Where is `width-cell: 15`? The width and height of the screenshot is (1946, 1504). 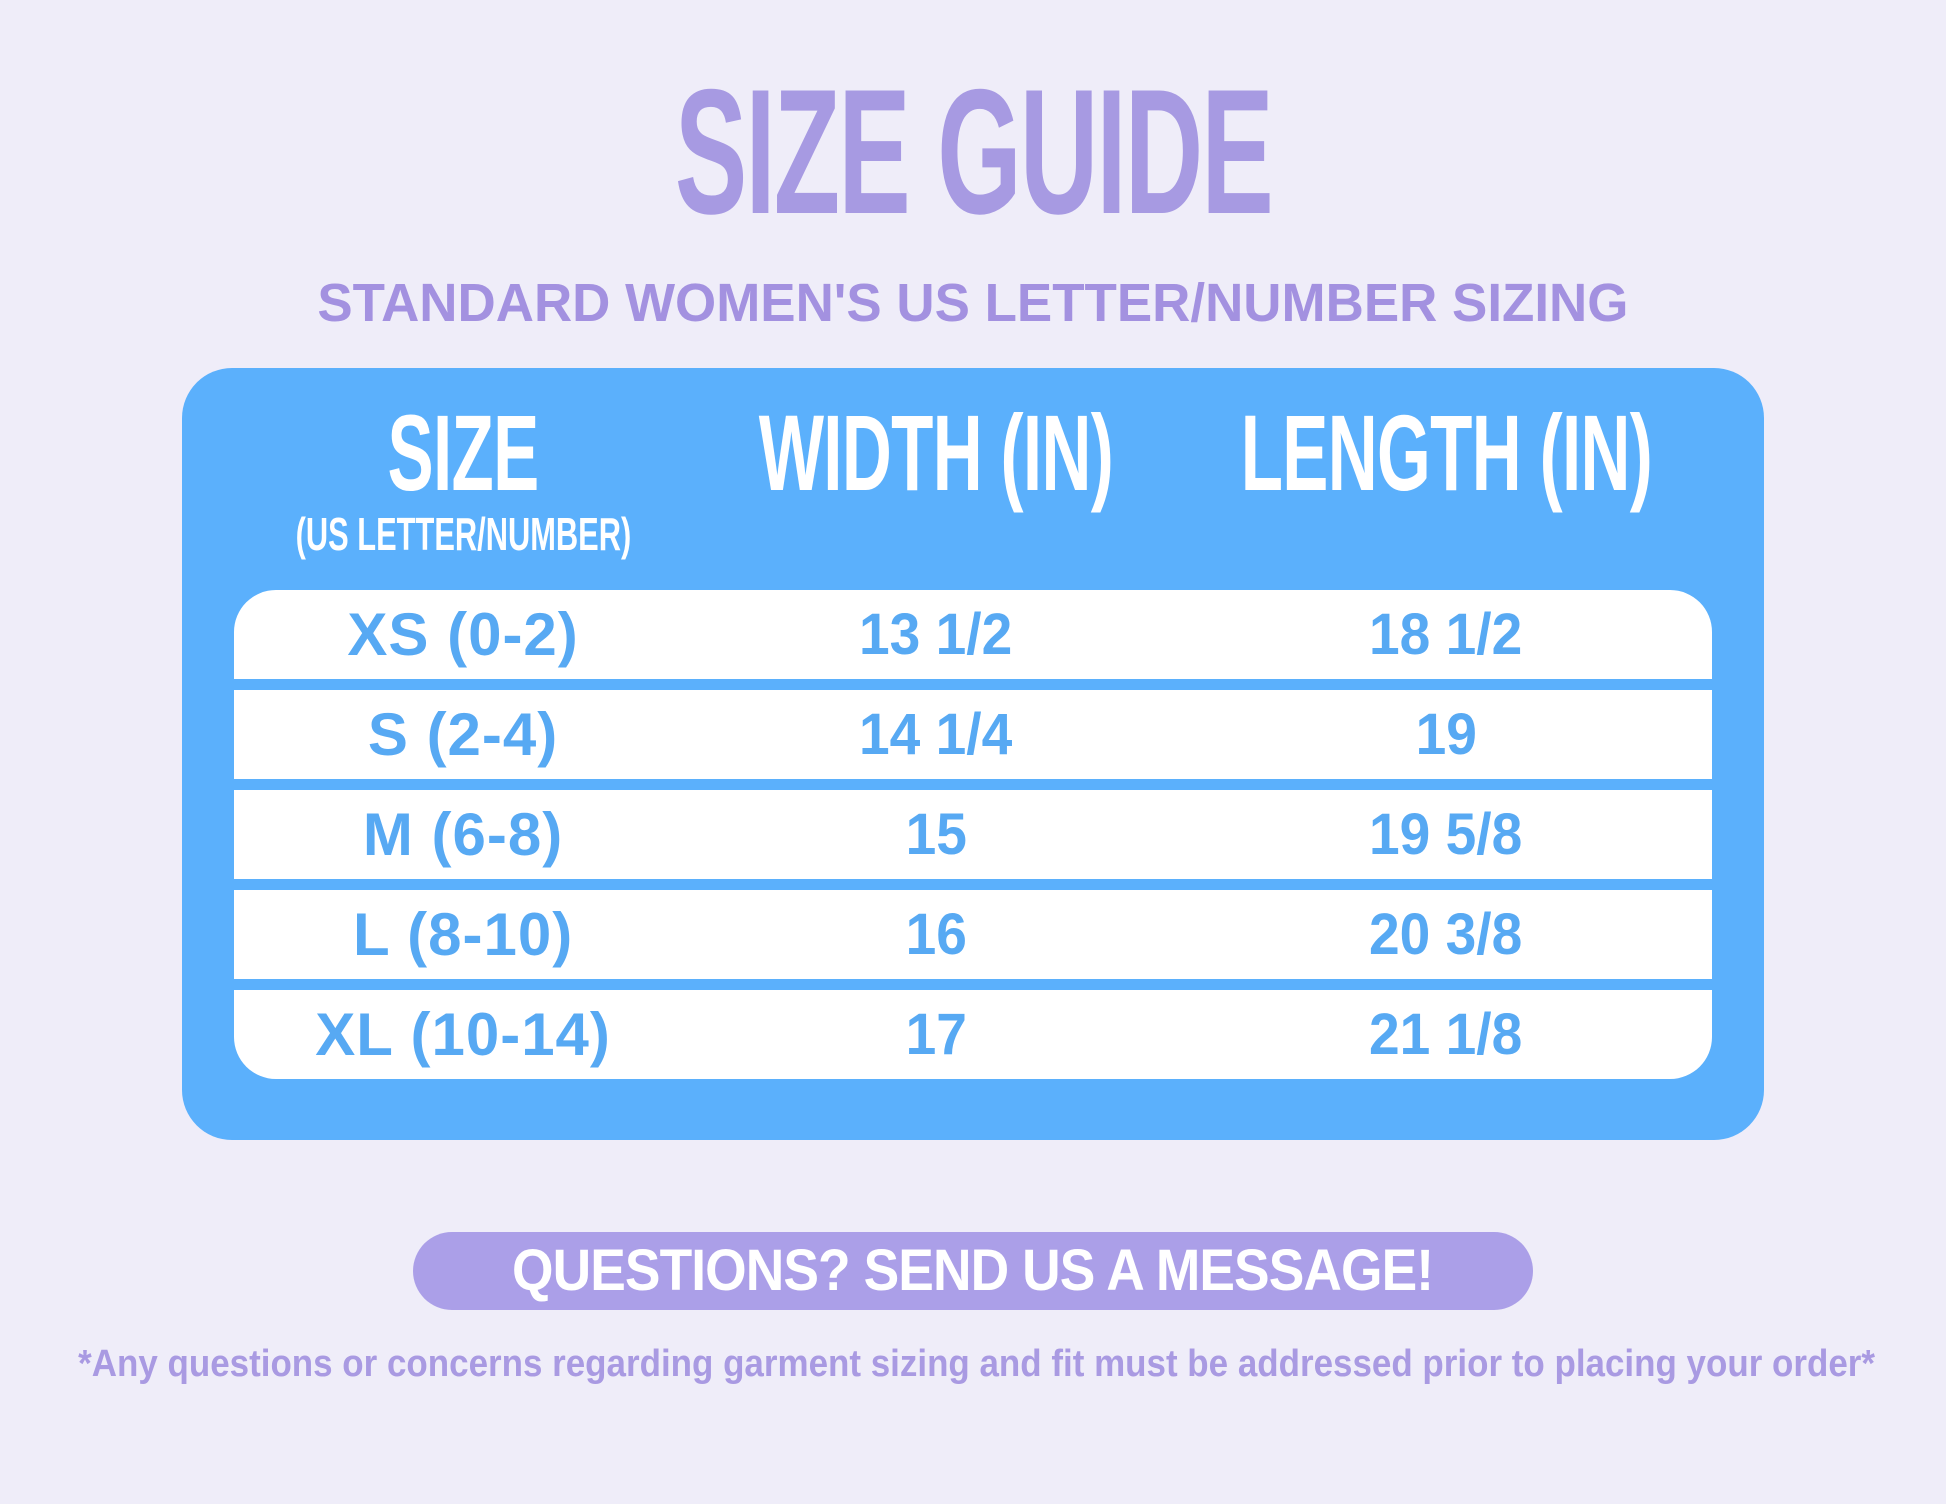
width-cell: 15 is located at coordinates (936, 834).